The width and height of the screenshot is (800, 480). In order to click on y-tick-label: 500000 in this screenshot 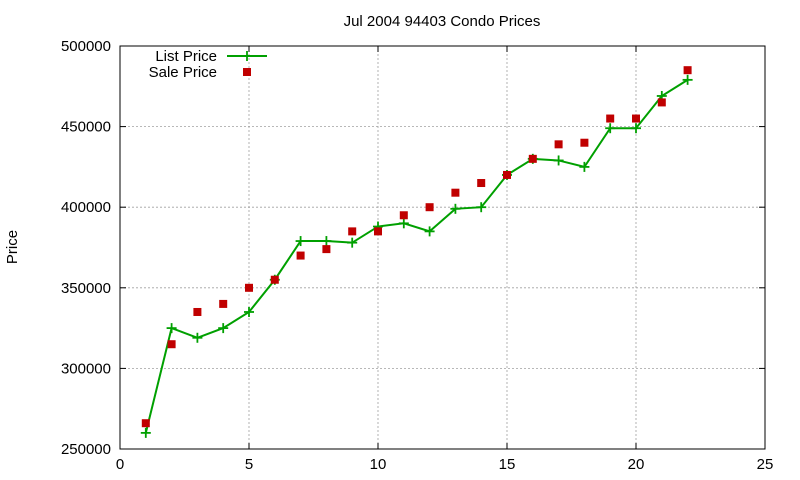, I will do `click(86, 46)`.